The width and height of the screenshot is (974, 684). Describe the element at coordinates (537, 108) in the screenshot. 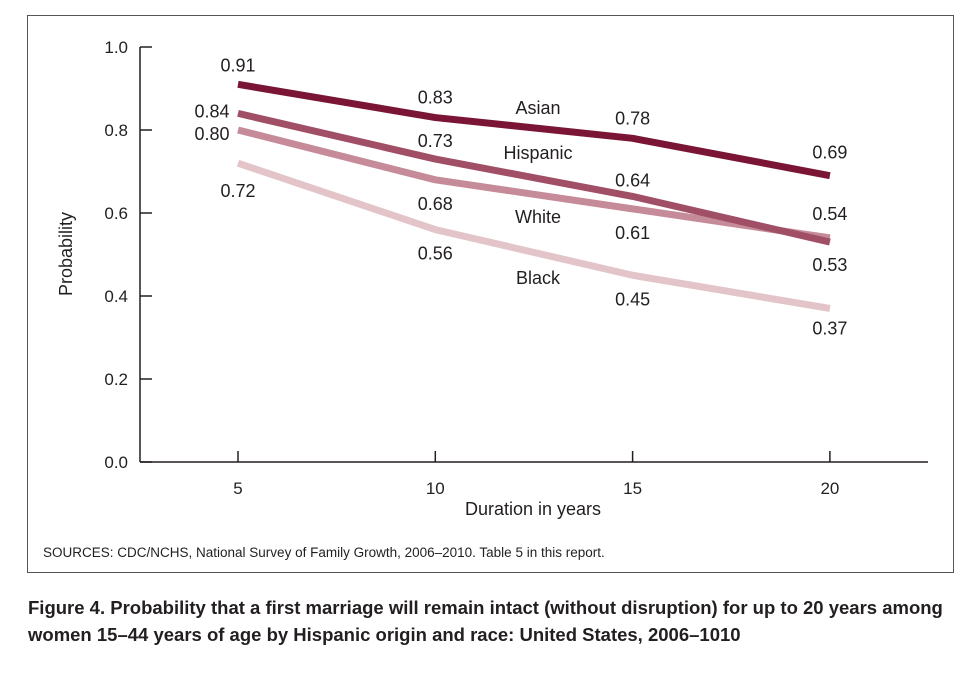

I see `series-label-asian: Asian` at that location.